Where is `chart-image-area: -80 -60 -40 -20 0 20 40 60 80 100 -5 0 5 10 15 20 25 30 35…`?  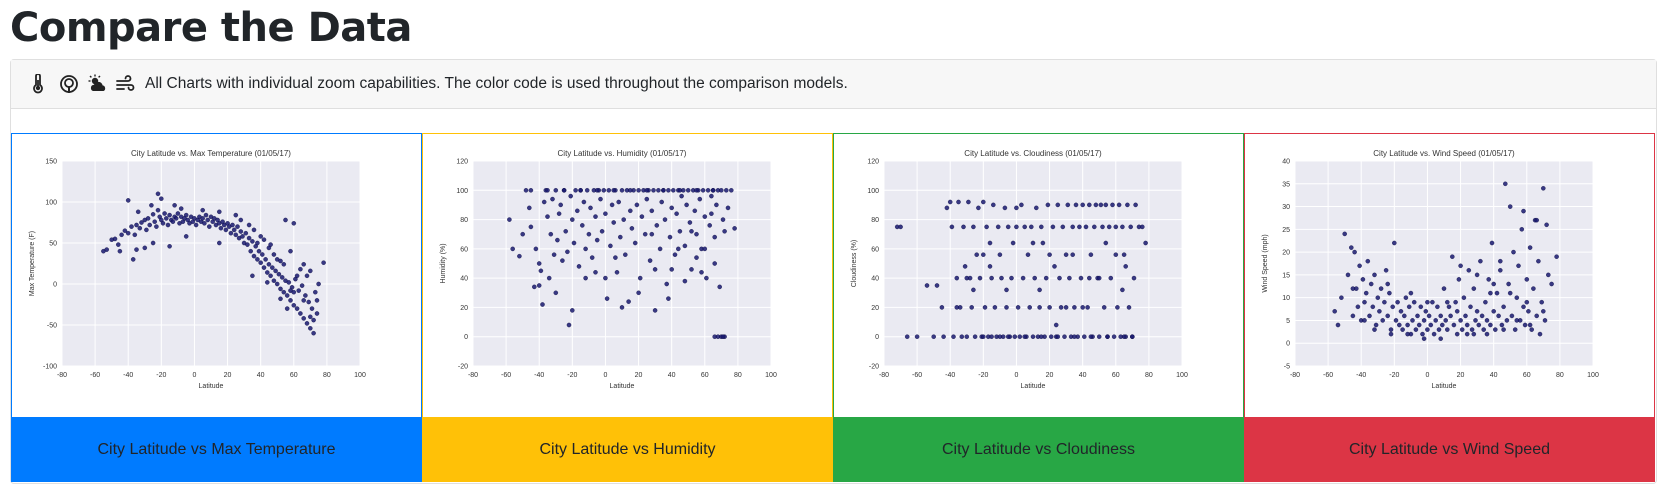 chart-image-area: -80 -60 -40 -20 0 20 40 60 80 100 -5 0 5 10 15 20 25 30 35… is located at coordinates (1449, 275).